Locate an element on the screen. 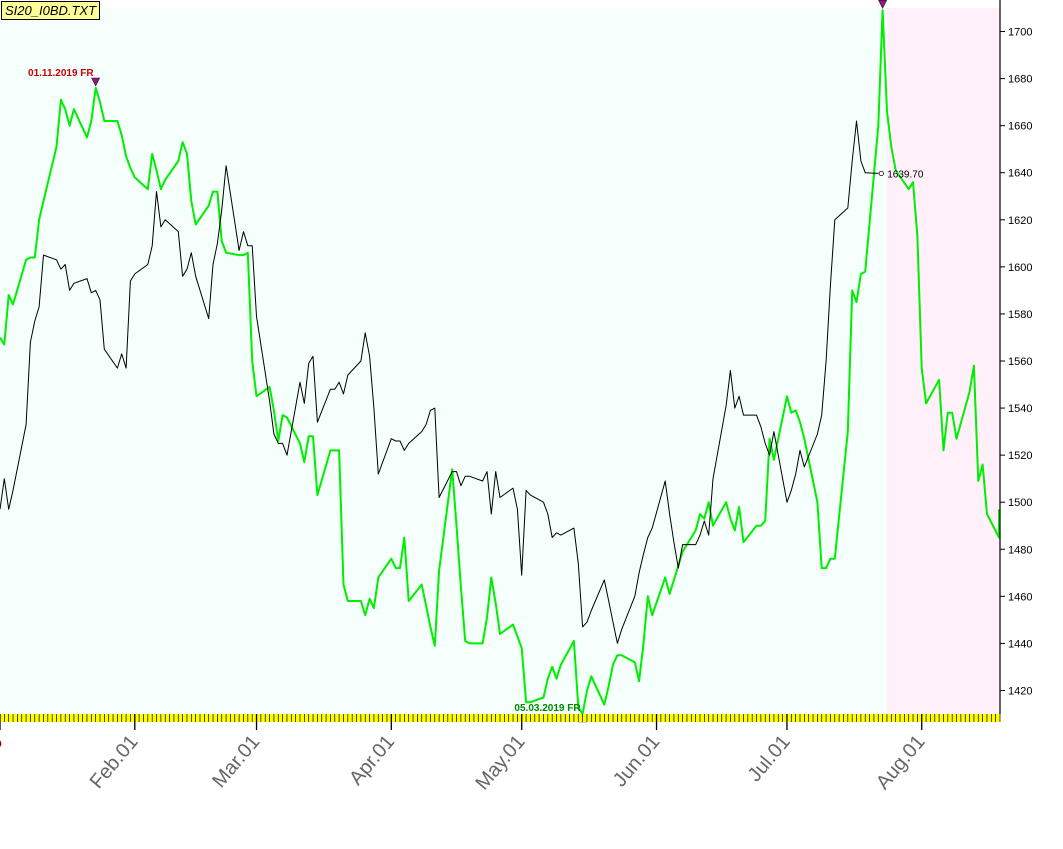 This screenshot has width=1063, height=849. last-value-label: 1639.70 is located at coordinates (905, 174).